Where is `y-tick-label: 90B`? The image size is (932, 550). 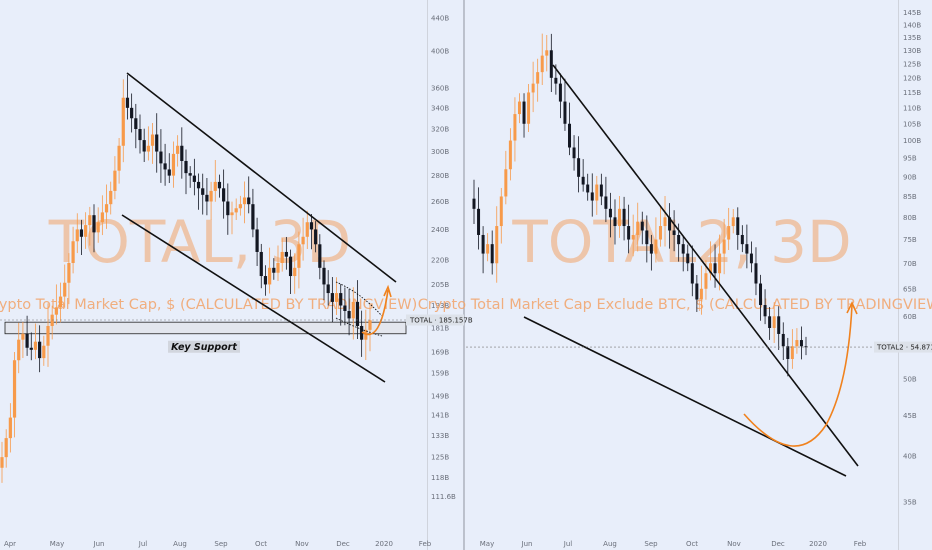
y-tick-label: 90B is located at coordinates (910, 177).